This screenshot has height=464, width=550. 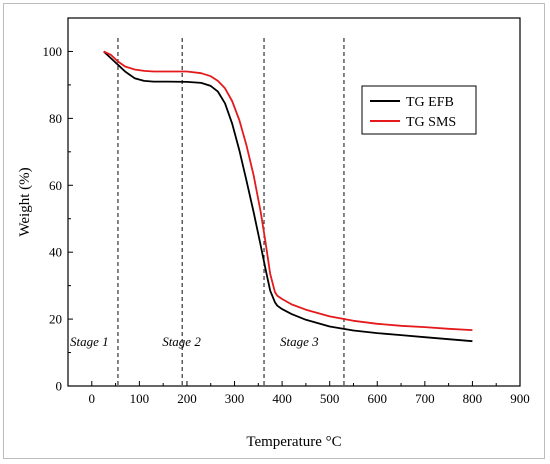 What do you see at coordinates (55, 118) in the screenshot?
I see `y-tick-label: 80` at bounding box center [55, 118].